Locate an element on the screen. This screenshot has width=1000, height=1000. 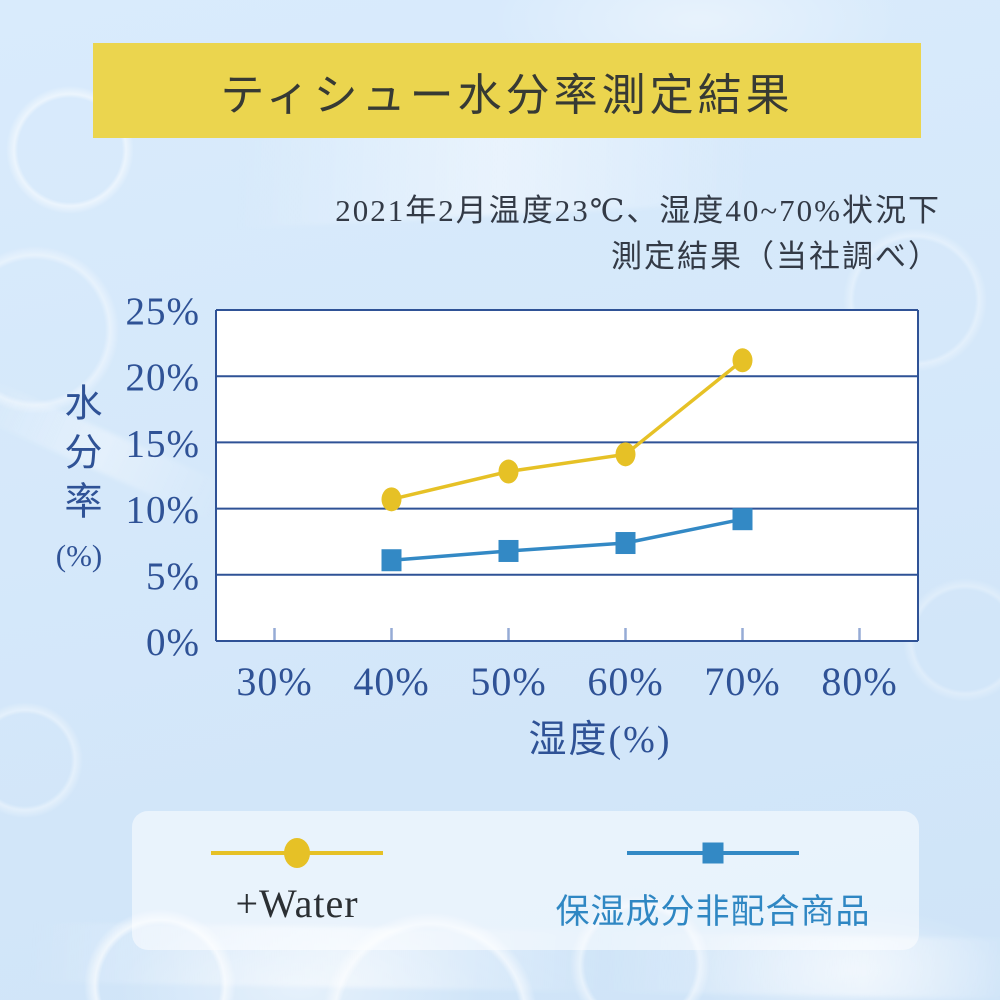
title-banner: ティシュー水分率測定結果 is located at coordinates (507, 90).